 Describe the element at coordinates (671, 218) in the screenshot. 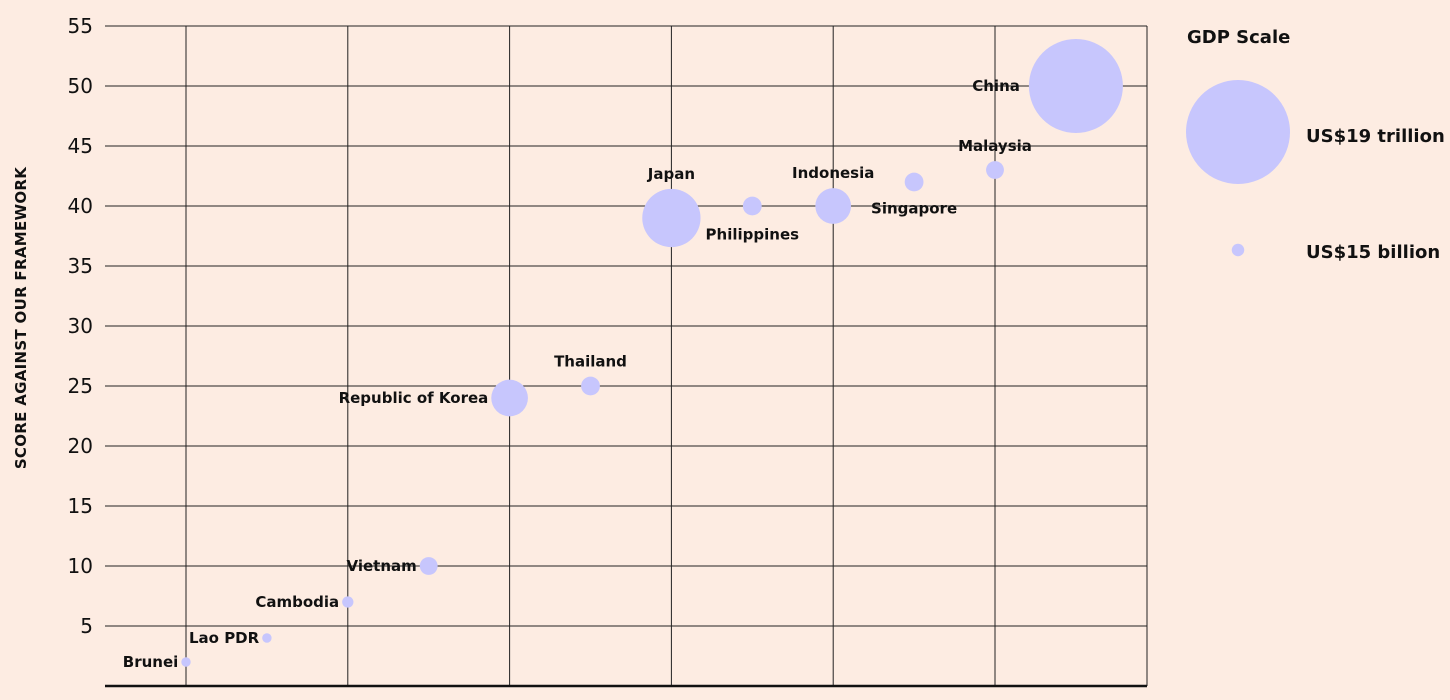

I see `bubble-japan` at that location.